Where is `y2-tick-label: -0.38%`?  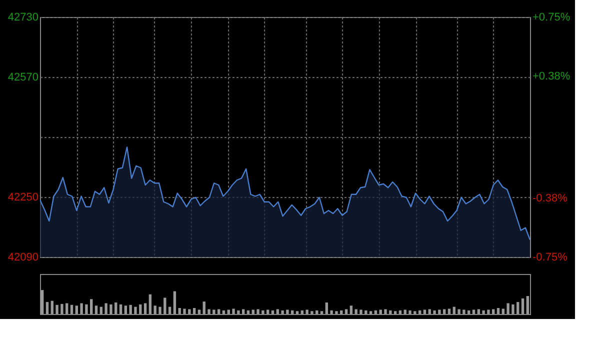
y2-tick-label: -0.38% is located at coordinates (550, 198).